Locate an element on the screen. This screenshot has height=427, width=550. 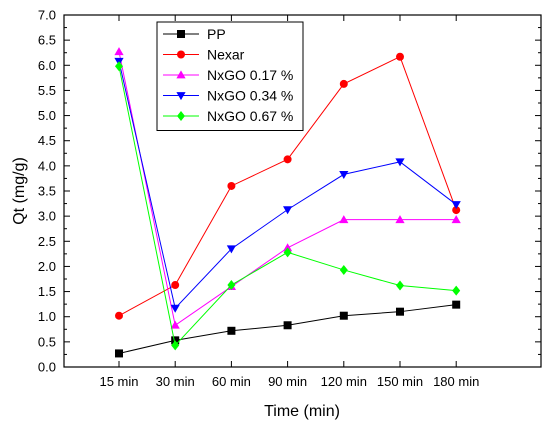
legend-label: NxGO 0.34 % is located at coordinates (250, 96).